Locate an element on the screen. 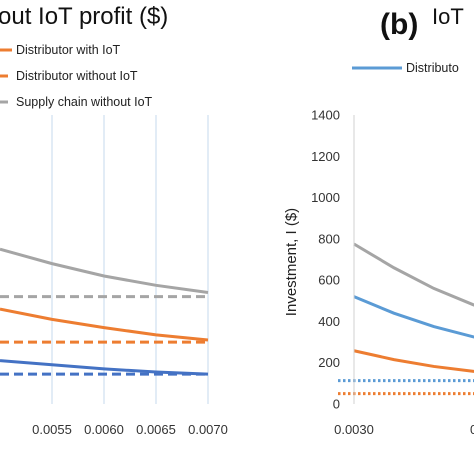  x-tick-label: 0.0030 is located at coordinates (354, 429).